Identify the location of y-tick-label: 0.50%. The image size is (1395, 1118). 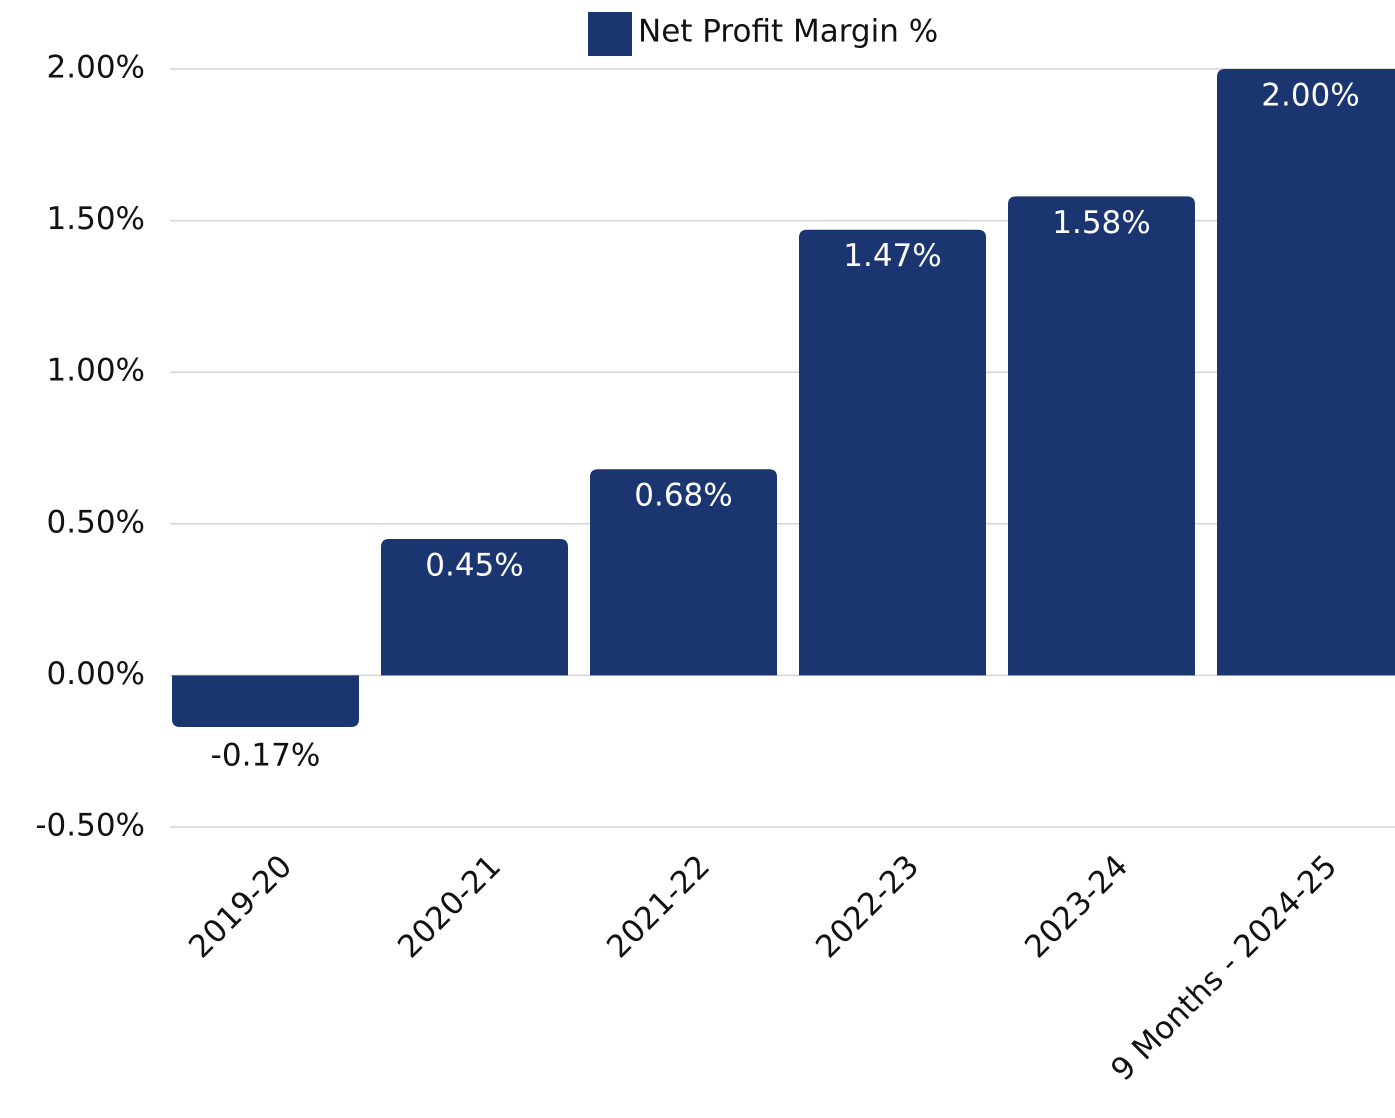
(96, 522).